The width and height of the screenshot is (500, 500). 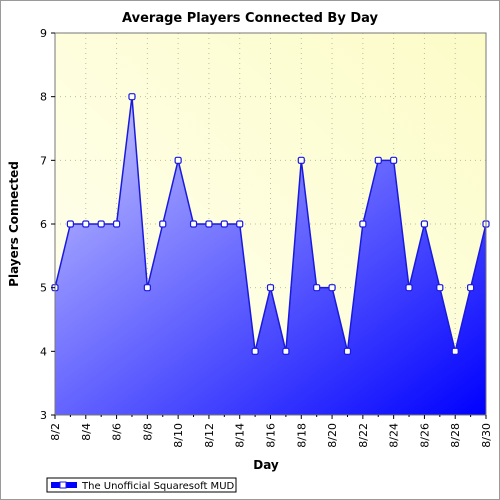 What do you see at coordinates (332, 435) in the screenshot?
I see `x-tick-label: 8/20` at bounding box center [332, 435].